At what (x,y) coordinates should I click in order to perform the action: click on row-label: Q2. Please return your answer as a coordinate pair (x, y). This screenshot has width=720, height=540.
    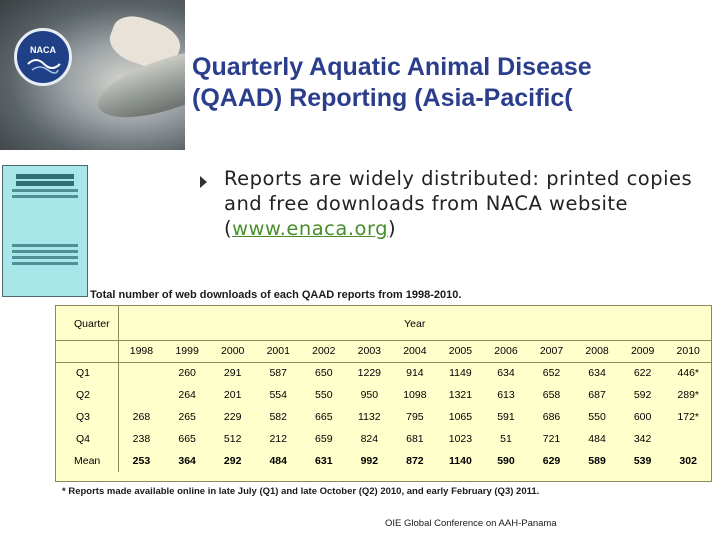
    Looking at the image, I should click on (87, 395).